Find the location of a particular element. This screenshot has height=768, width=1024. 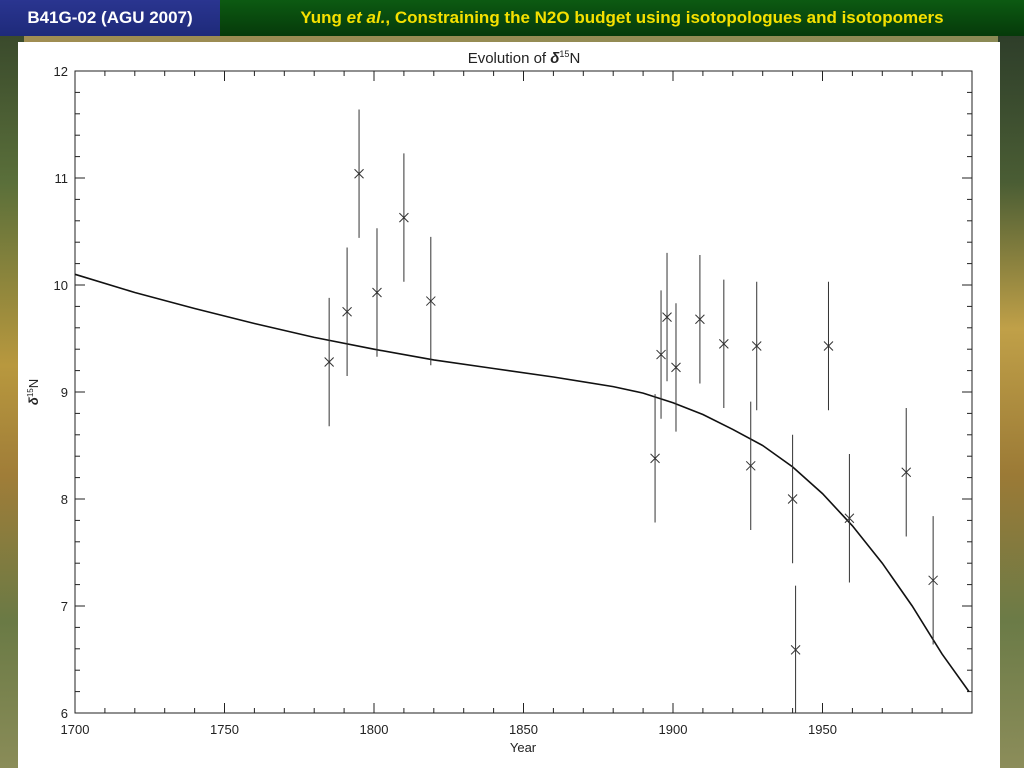

background-right-strip is located at coordinates (1011, 402).